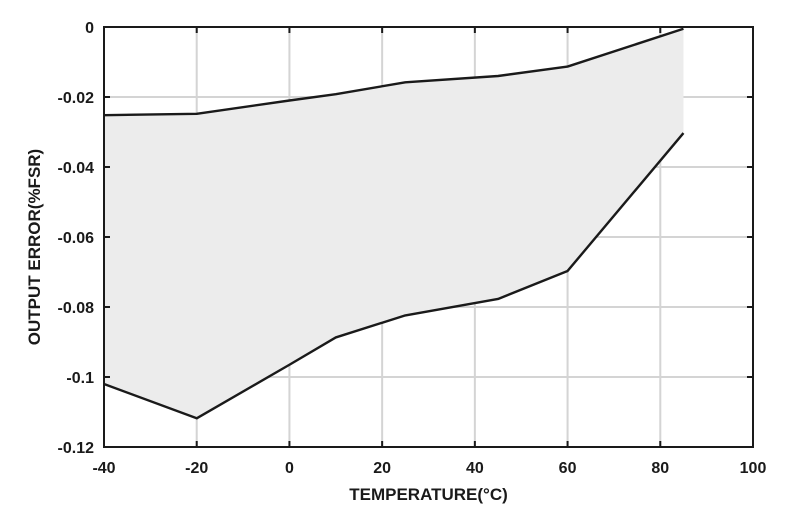  Describe the element at coordinates (428, 494) in the screenshot. I see `x-axis-title: TEMPERATURE(°C)` at that location.